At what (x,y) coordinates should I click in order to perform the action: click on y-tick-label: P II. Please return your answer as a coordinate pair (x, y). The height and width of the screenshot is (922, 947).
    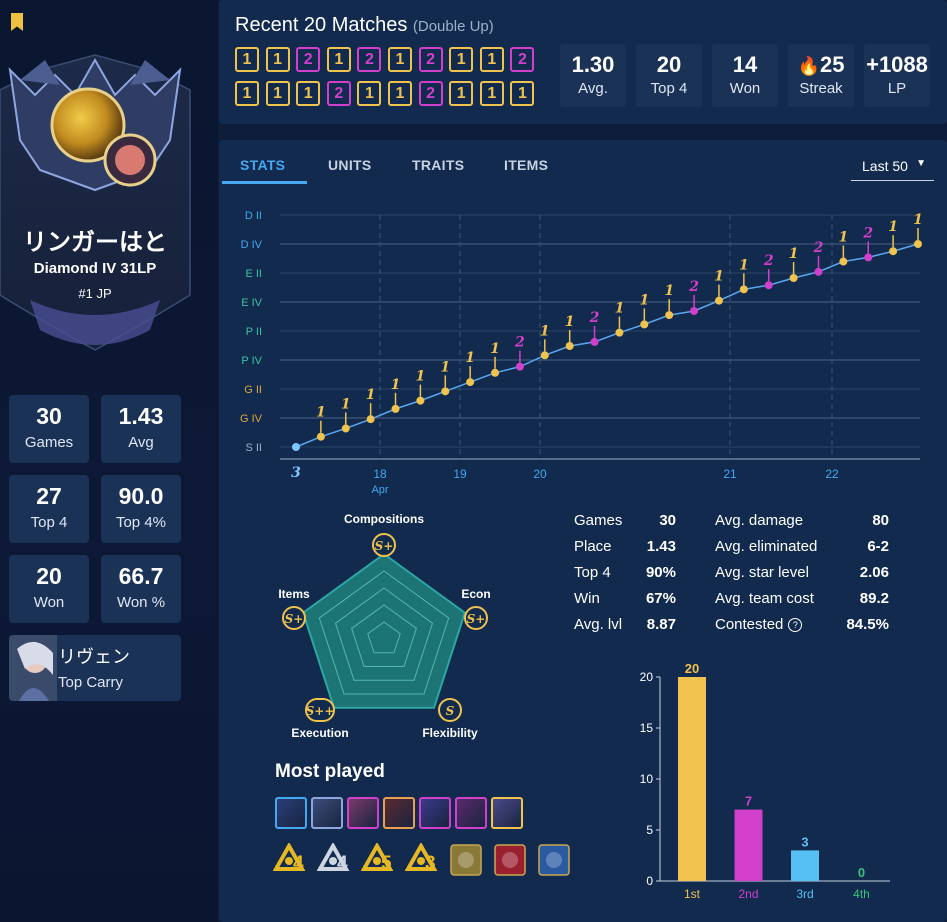
    Looking at the image, I should click on (254, 332).